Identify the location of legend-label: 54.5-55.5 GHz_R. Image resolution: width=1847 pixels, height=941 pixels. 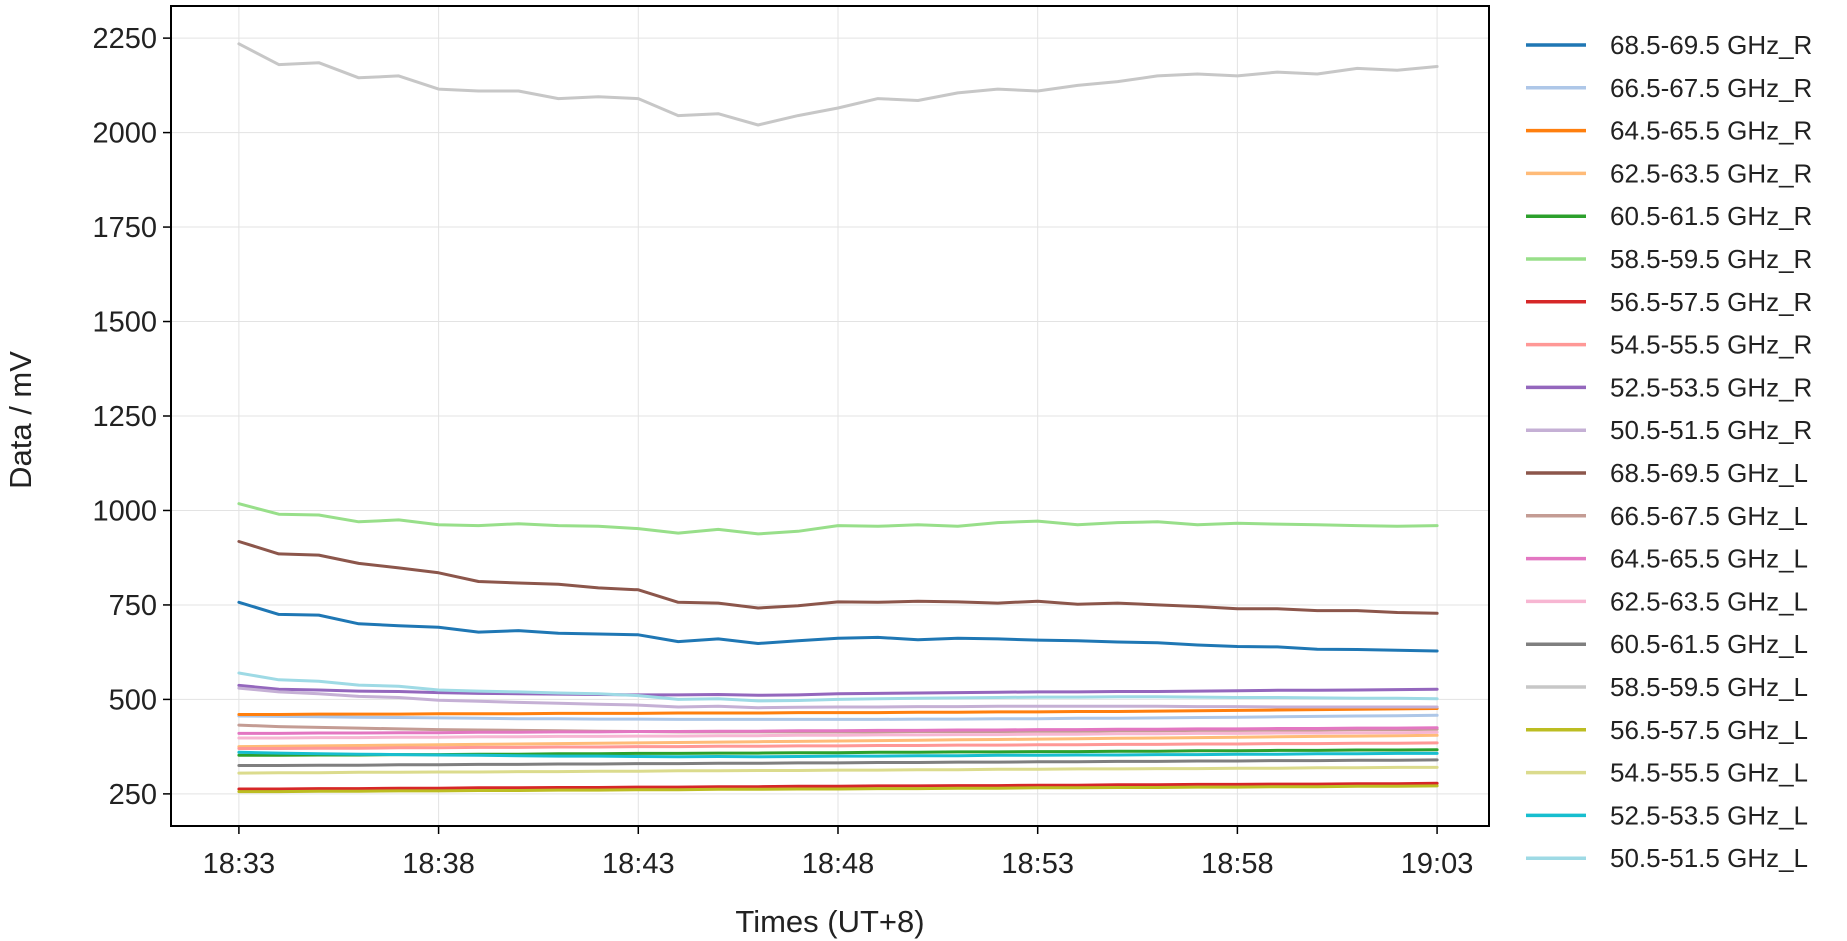
(1711, 345).